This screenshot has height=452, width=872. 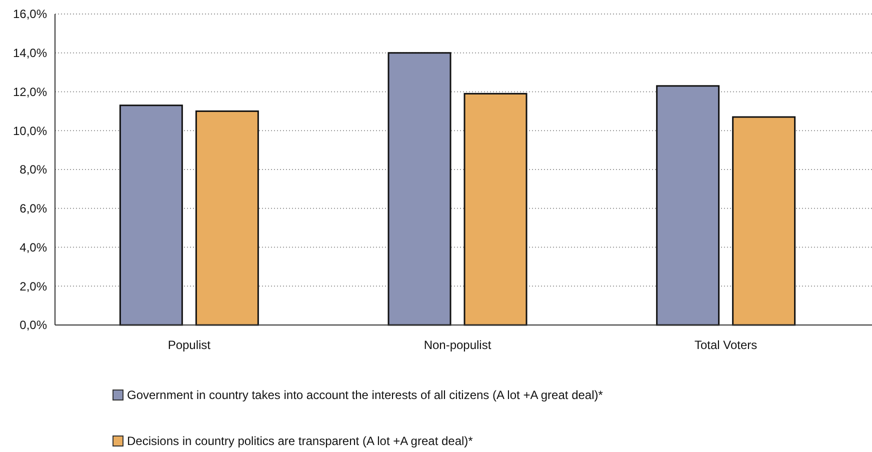 I want to click on x-tick-label: Total Voters, so click(x=726, y=345).